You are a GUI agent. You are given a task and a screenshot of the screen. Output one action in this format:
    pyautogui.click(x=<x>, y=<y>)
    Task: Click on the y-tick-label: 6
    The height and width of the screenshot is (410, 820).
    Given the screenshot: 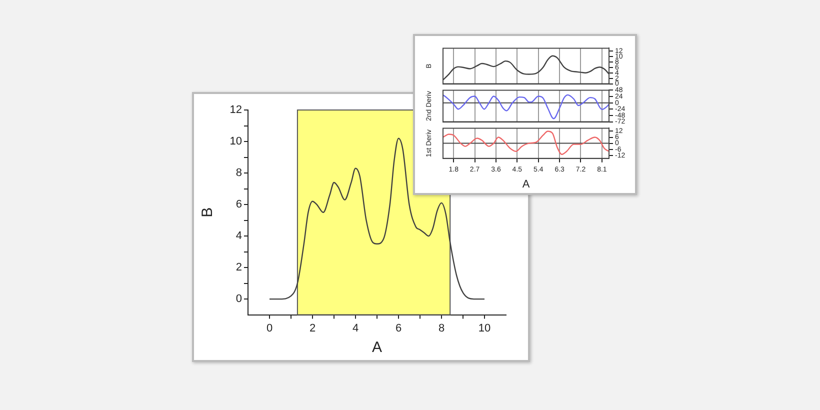 What is the action you would take?
    pyautogui.click(x=239, y=204)
    